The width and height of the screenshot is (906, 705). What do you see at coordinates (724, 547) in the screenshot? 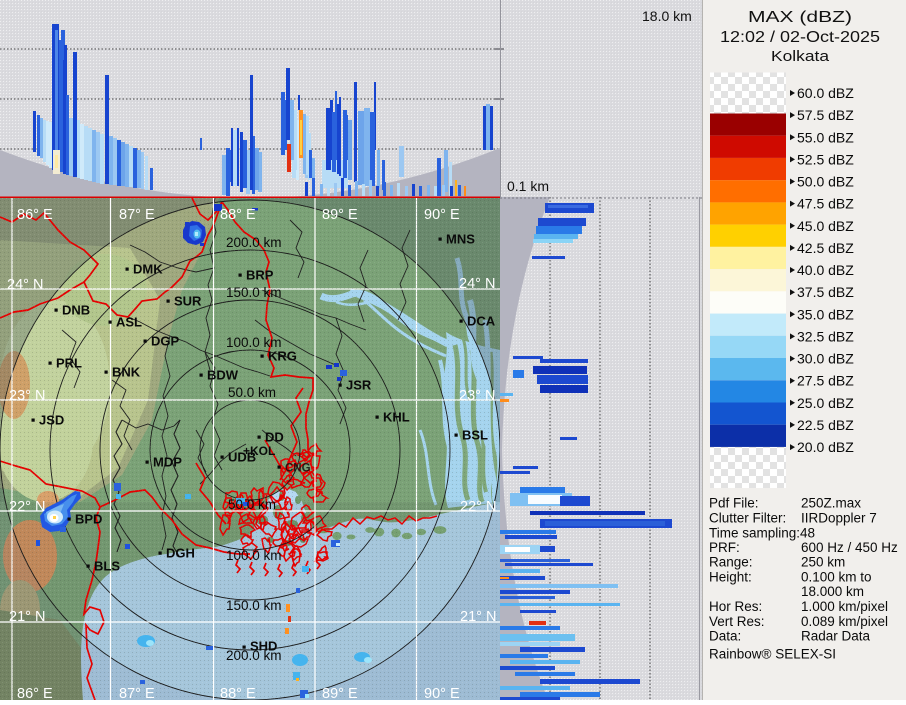
I see `svg-text: PRF:` at bounding box center [724, 547].